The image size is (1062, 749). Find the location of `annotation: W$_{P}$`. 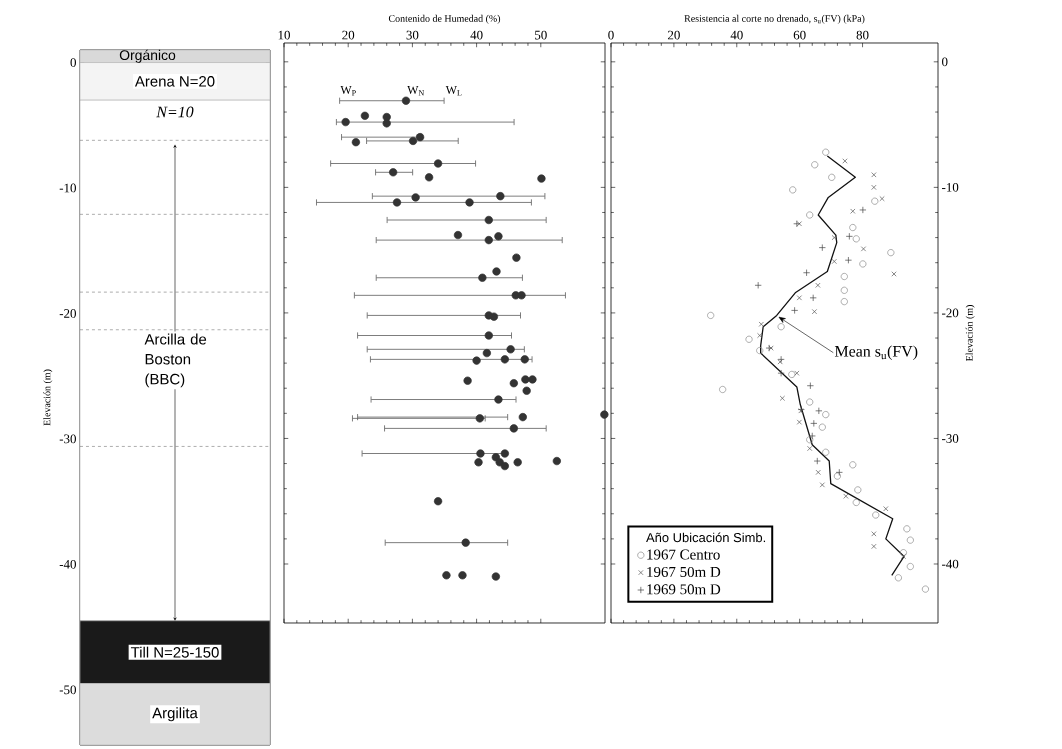

annotation: W$_{P}$ is located at coordinates (348, 90).